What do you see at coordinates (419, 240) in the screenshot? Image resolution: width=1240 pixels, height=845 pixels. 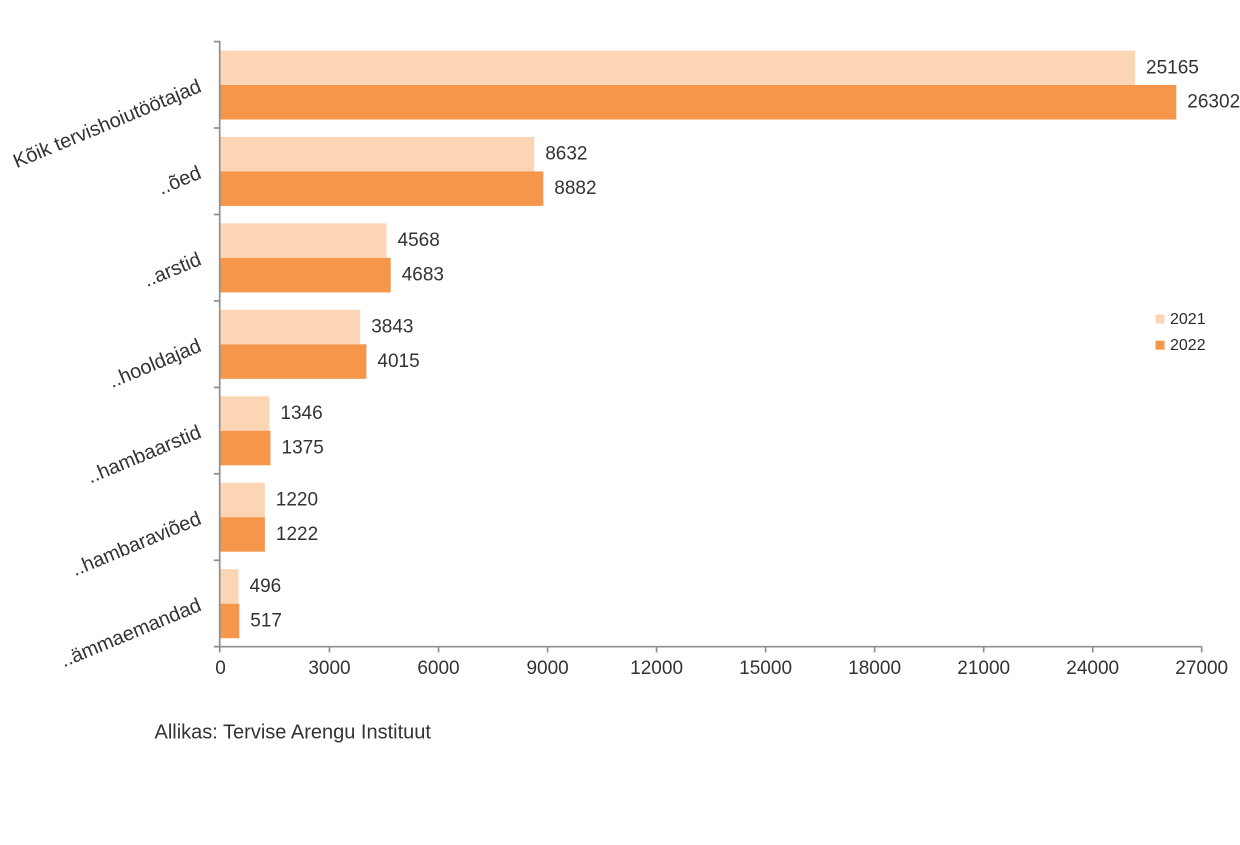 I see `svg-text: 4568` at bounding box center [419, 240].